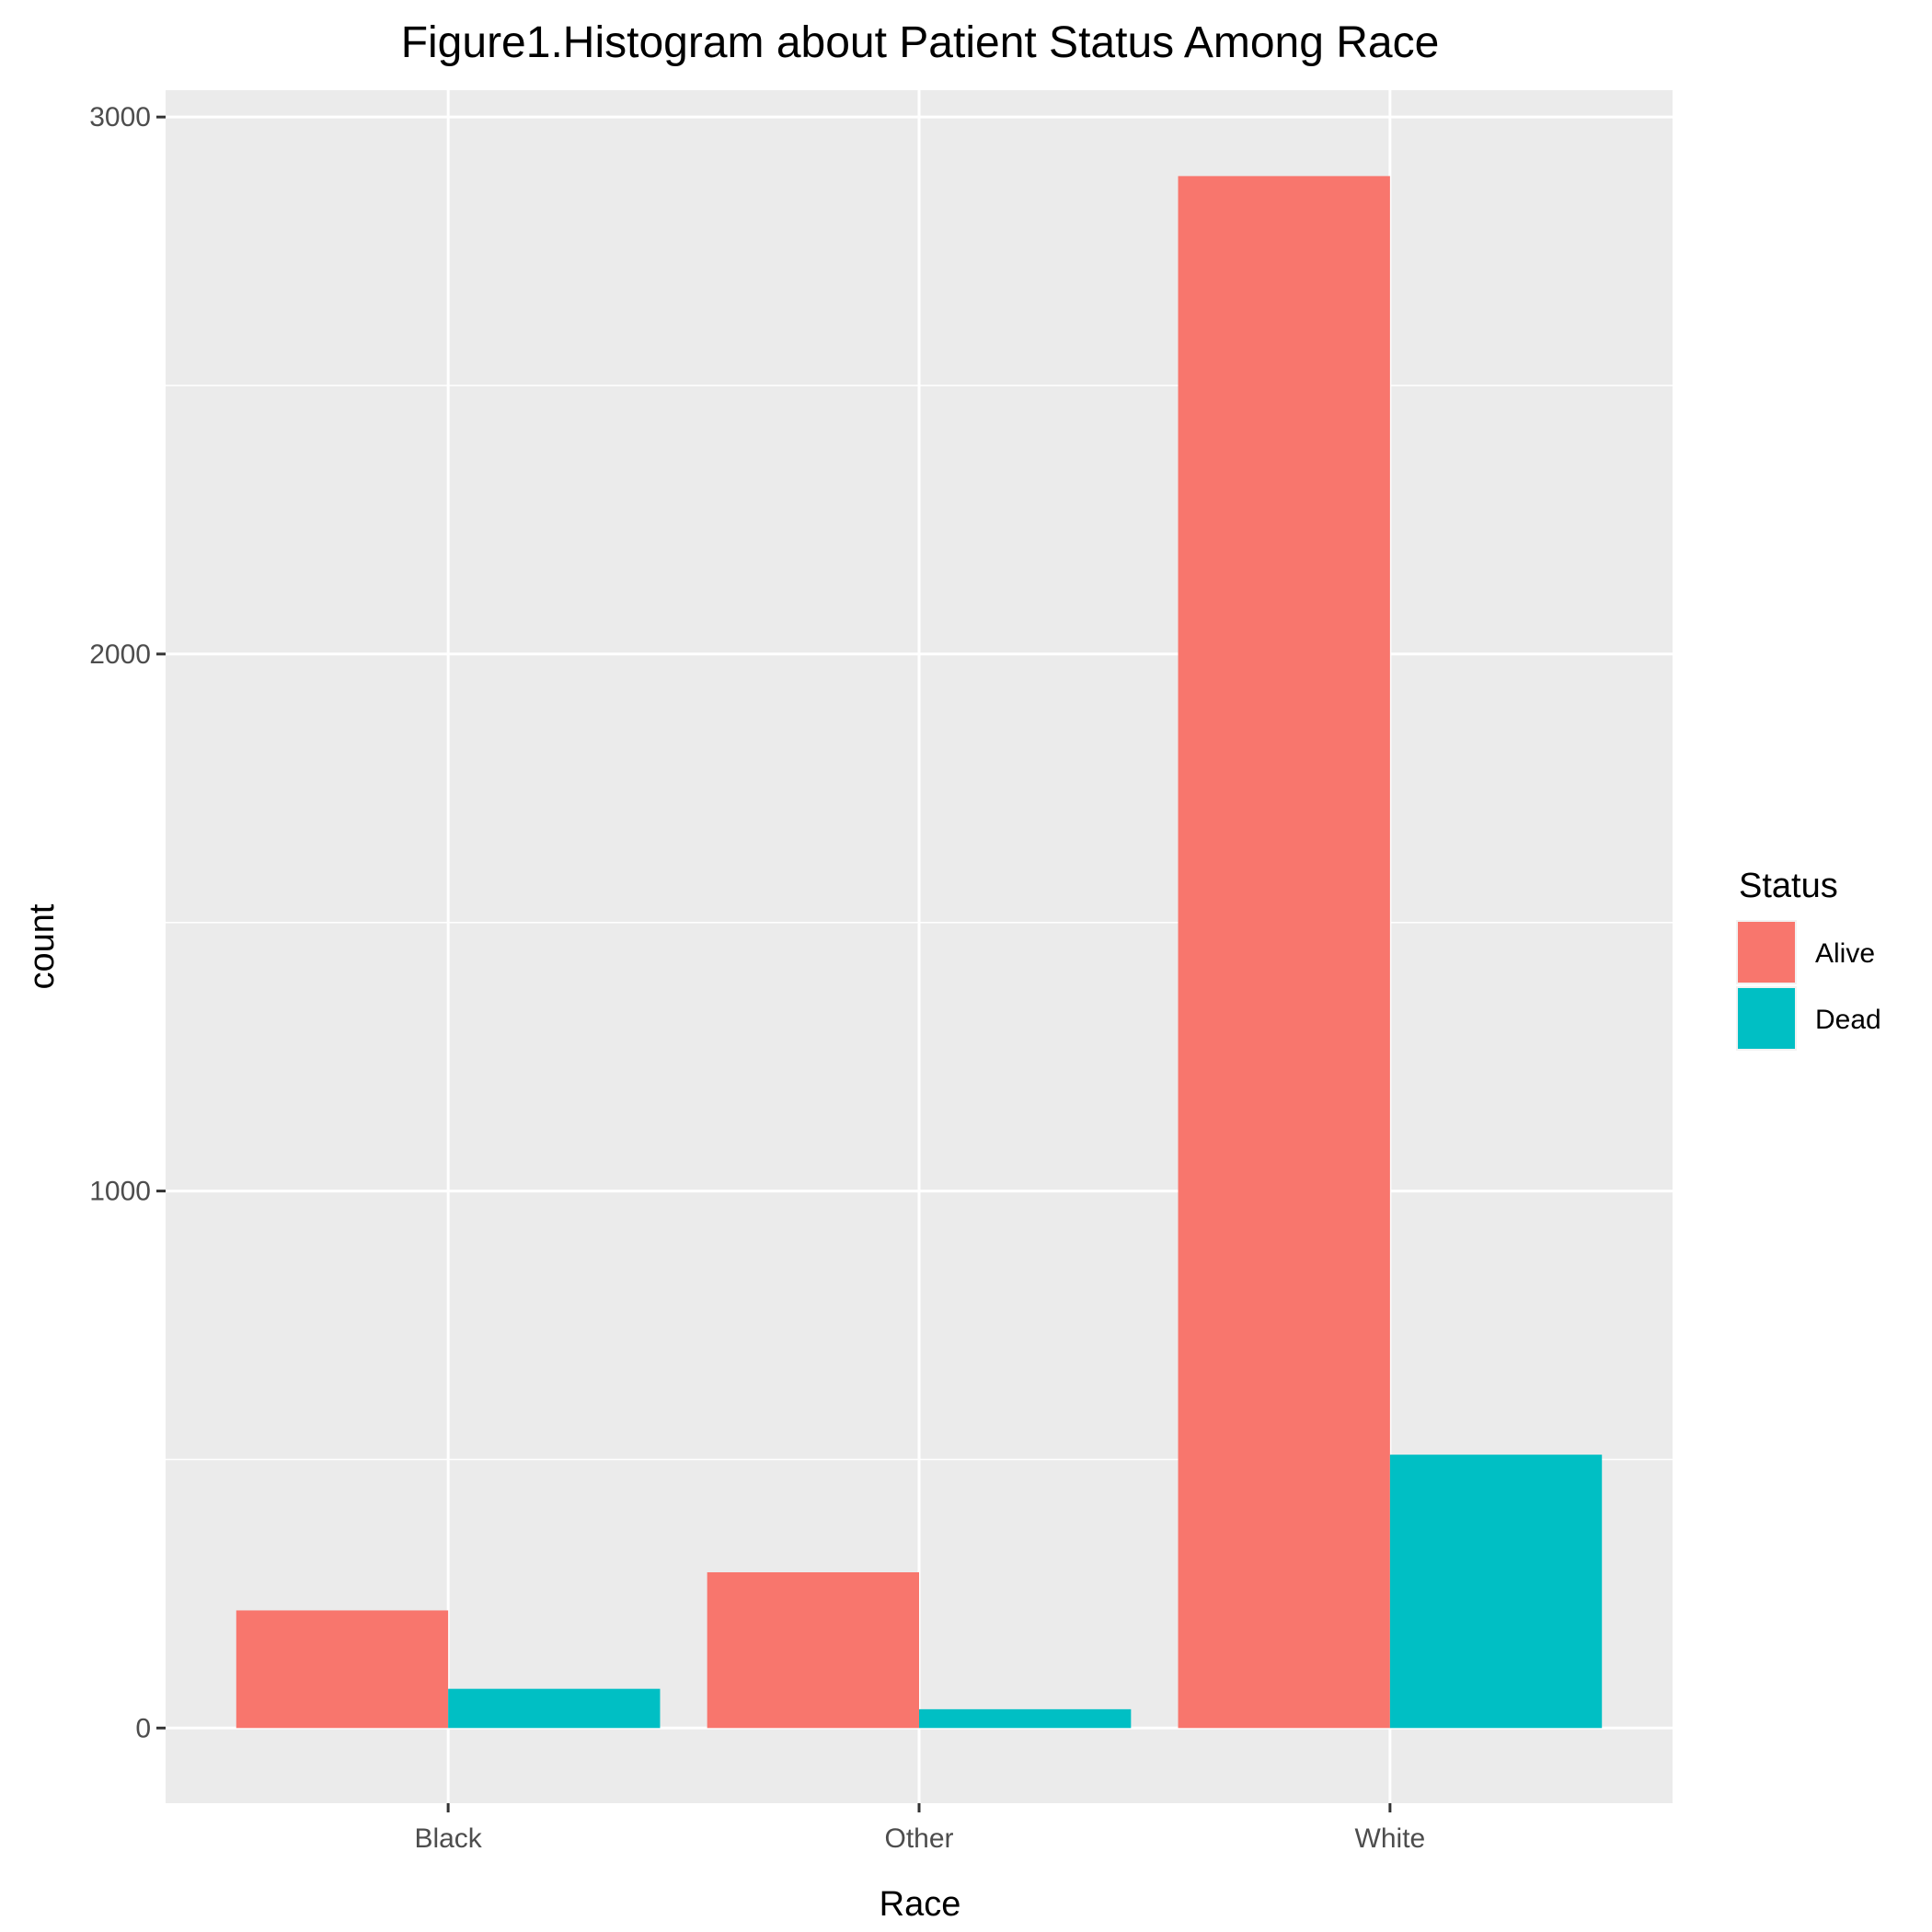 This screenshot has width=1932, height=1932. Describe the element at coordinates (1845, 953) in the screenshot. I see `legend-label-alive: Alive` at that location.